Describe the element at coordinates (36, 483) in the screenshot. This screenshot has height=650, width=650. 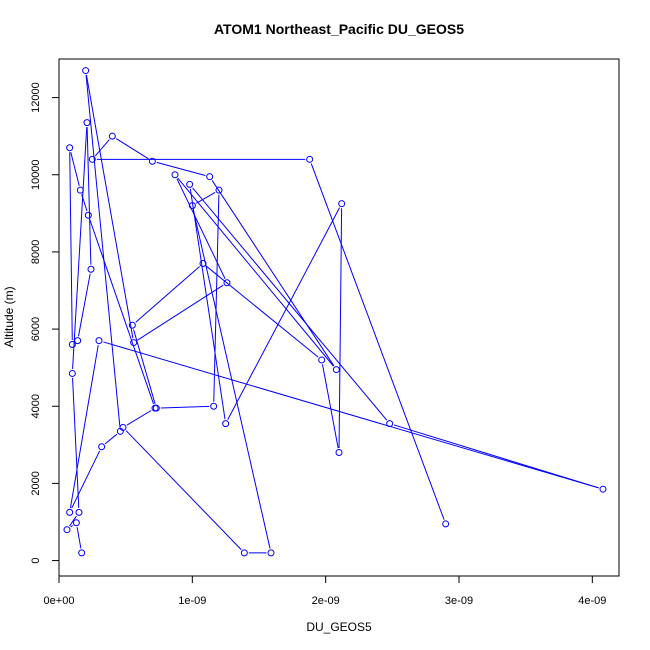
I see `y-tick-label: 2000` at that location.